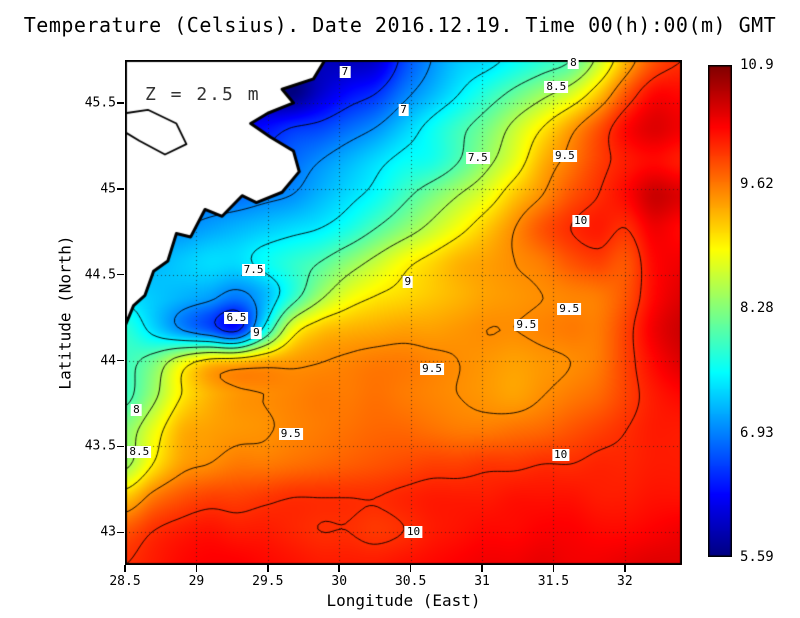 Image resolution: width=800 pixels, height=618 pixels. I want to click on y-tick-label: 43, so click(108, 532).